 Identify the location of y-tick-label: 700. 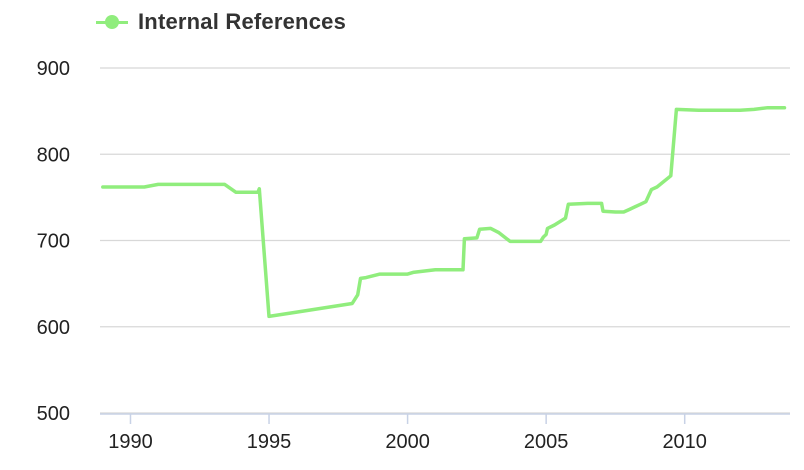
(53, 242).